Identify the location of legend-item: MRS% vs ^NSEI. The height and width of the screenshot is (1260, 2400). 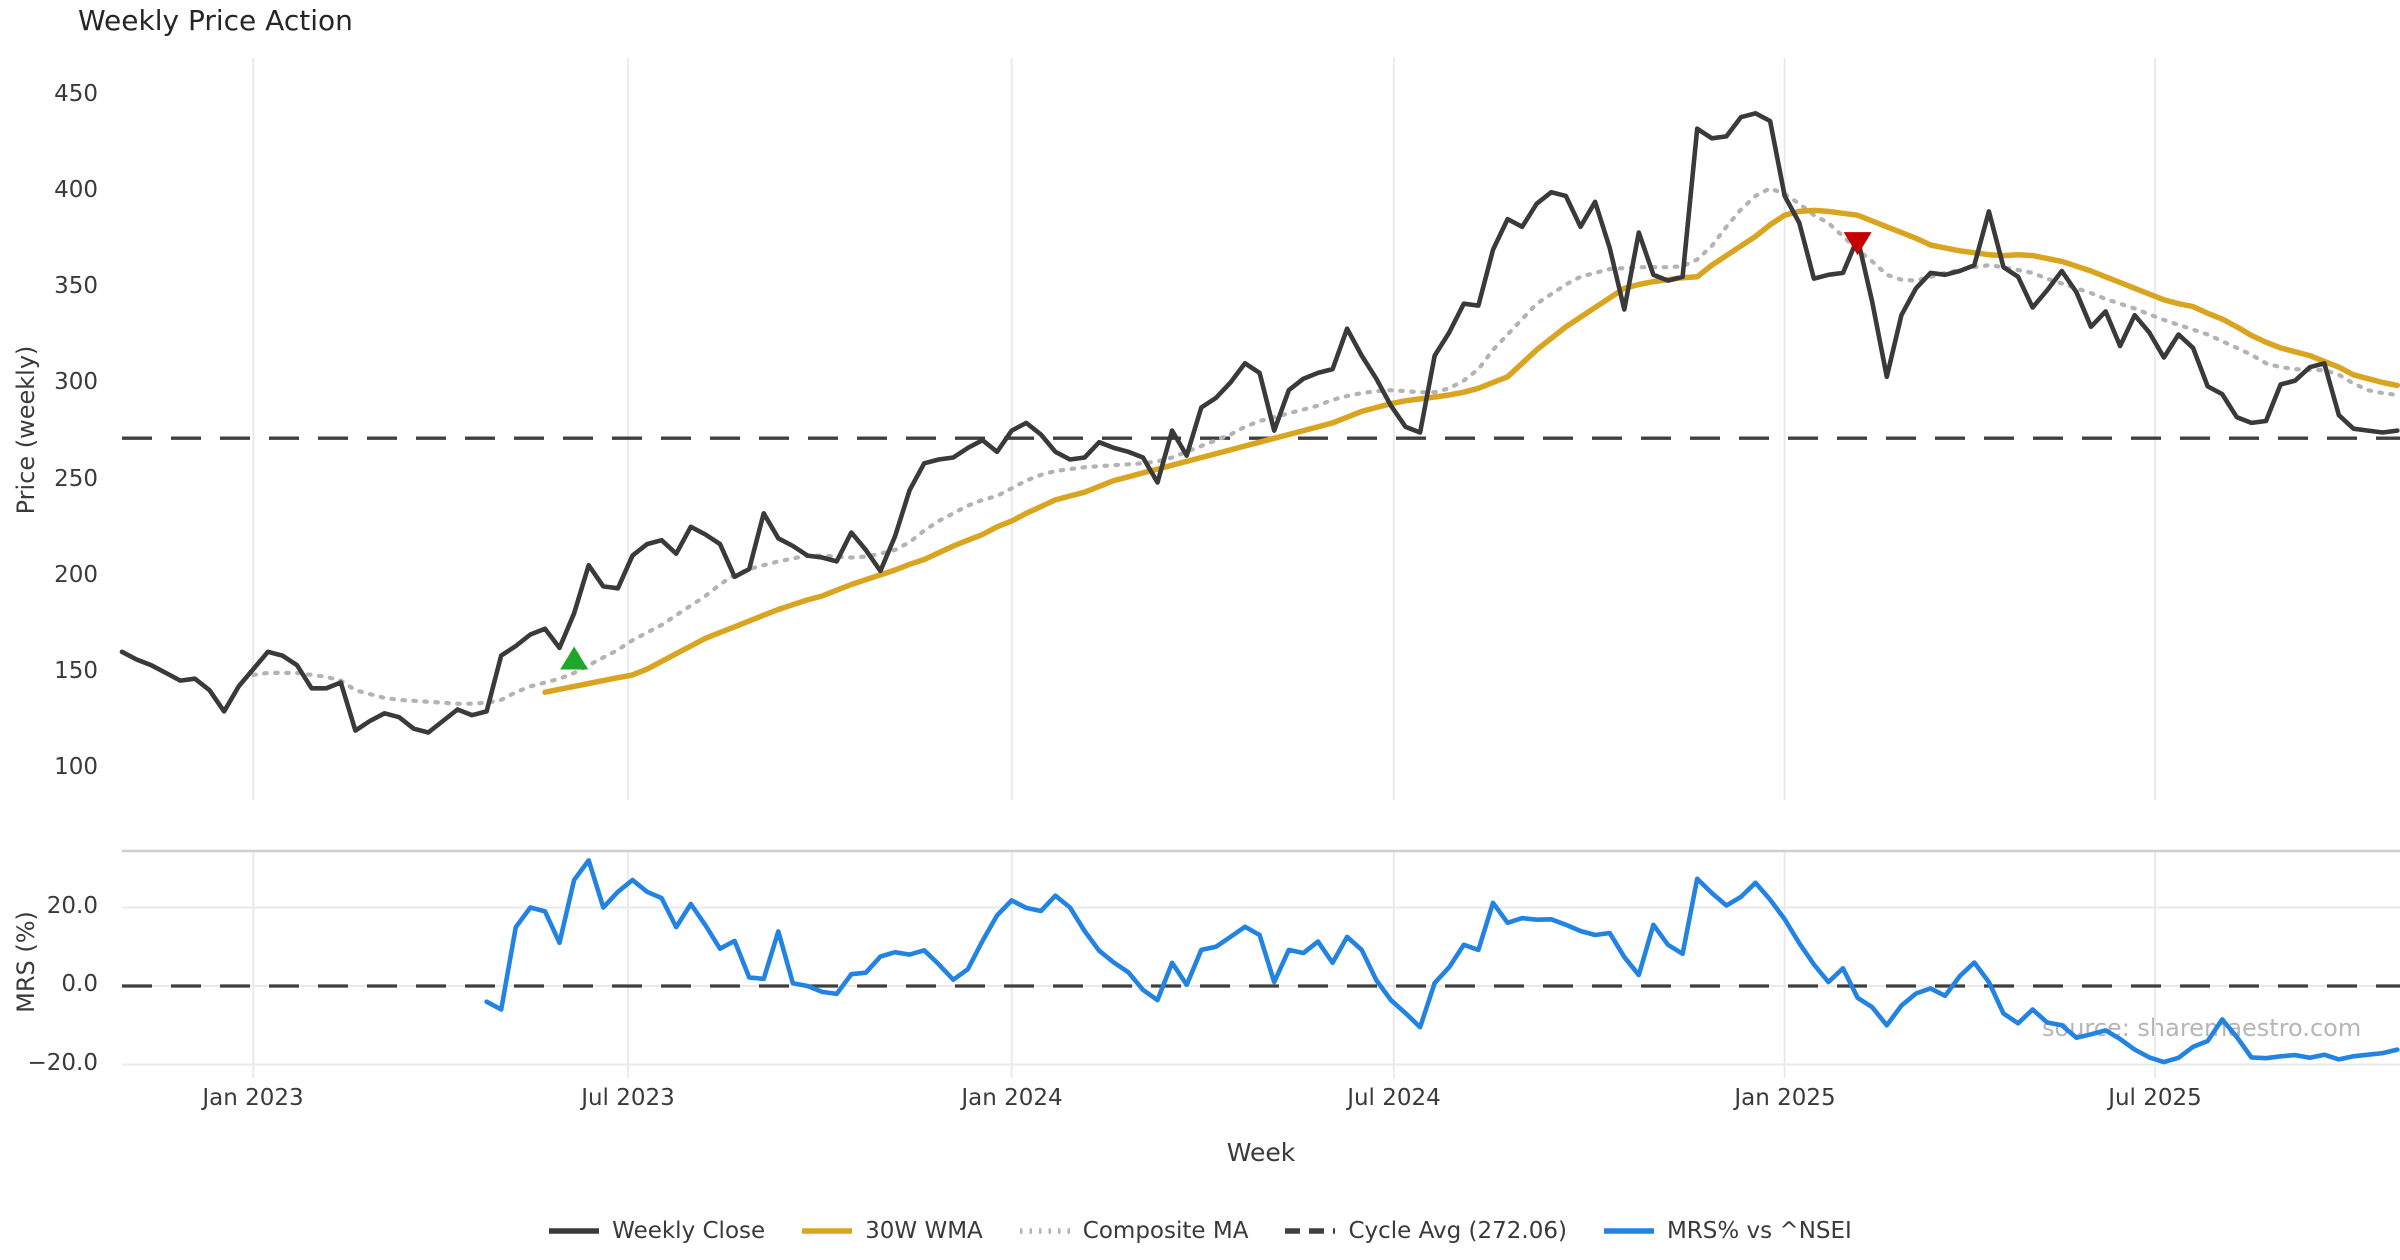
(1727, 1231).